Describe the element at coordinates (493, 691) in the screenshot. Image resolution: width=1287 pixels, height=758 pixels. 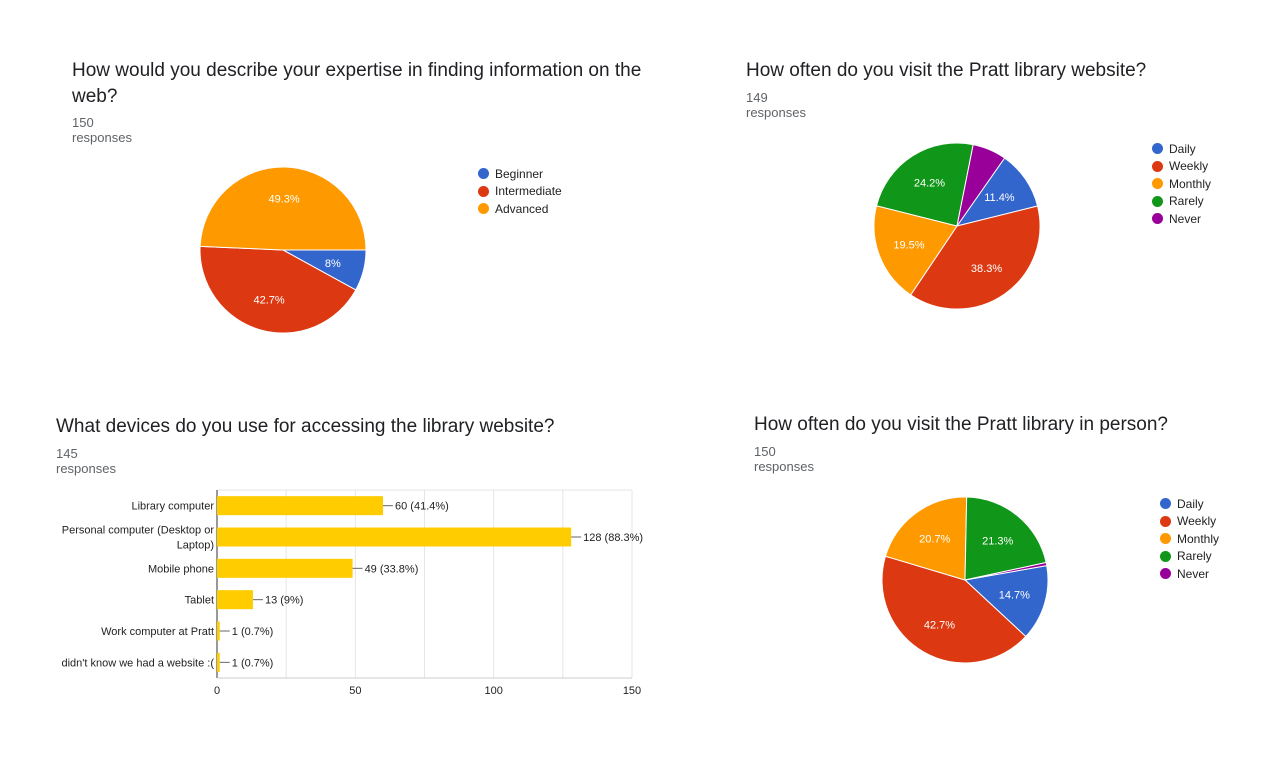
I see `x-tick-label: 100` at that location.